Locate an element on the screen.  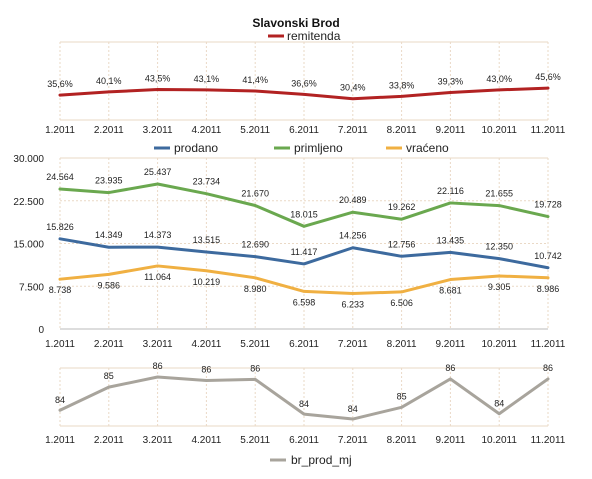
data-label: 23.734 is located at coordinates (207, 182).